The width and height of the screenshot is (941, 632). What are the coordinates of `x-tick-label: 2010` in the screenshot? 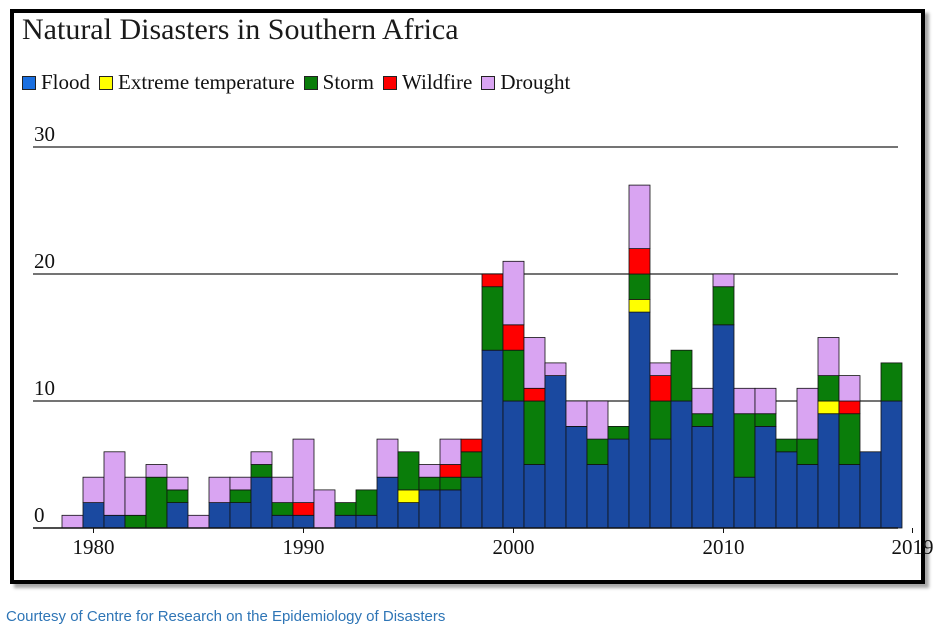 It's located at (724, 547).